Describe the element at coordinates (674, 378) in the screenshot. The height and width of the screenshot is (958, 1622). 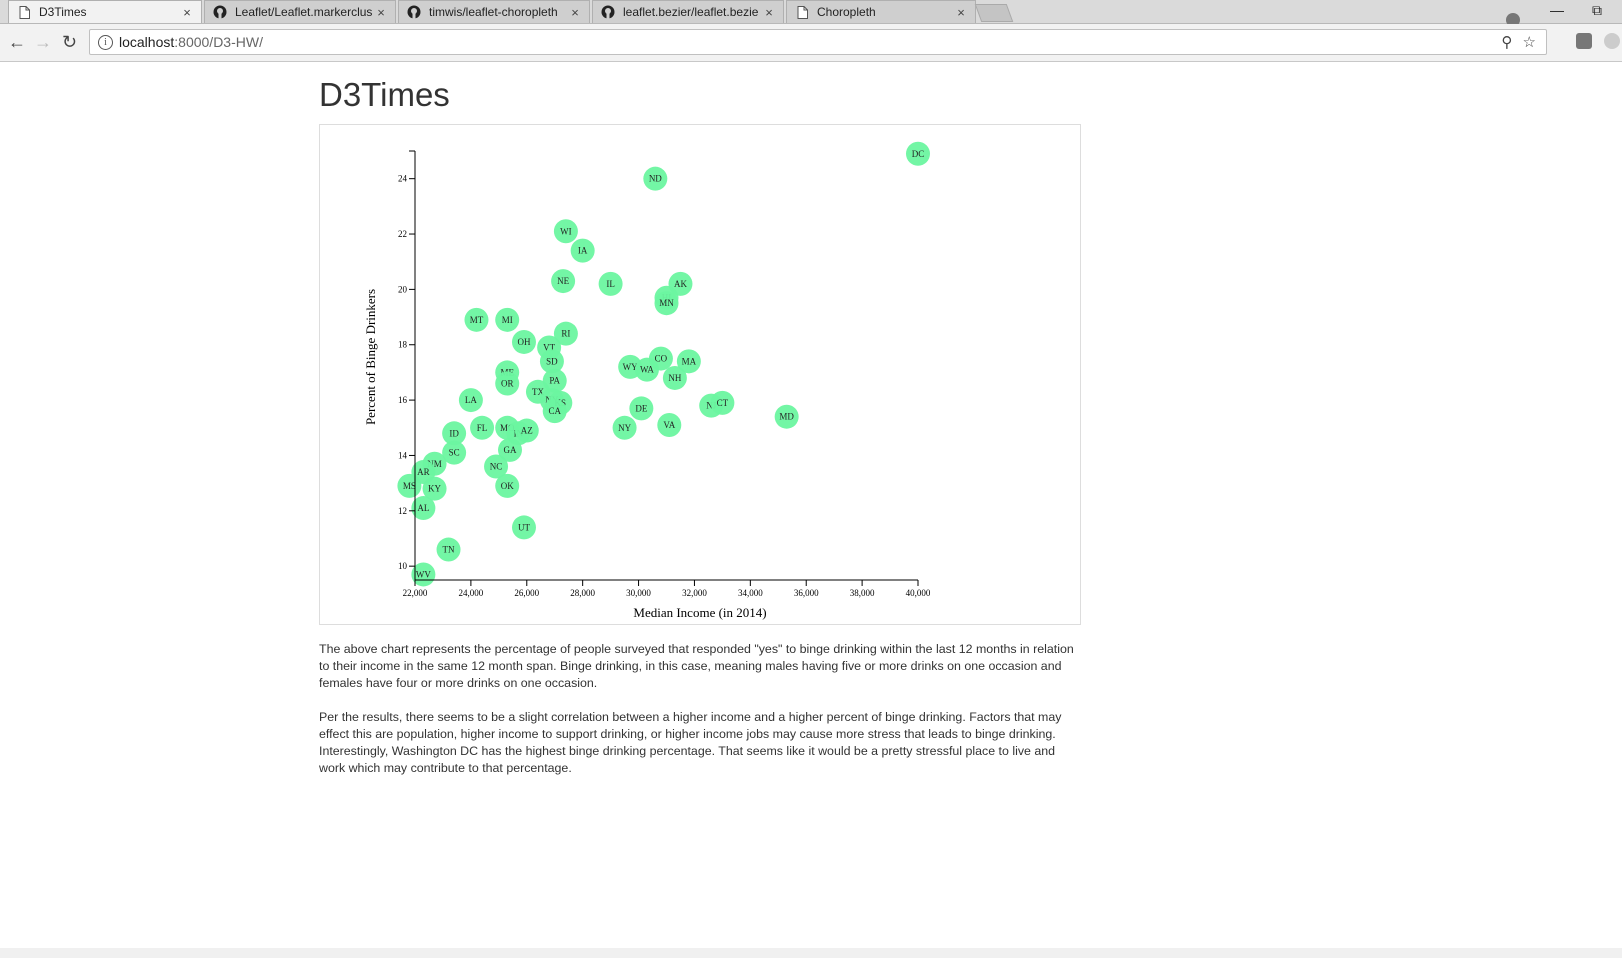
I see `point-label: NH` at that location.